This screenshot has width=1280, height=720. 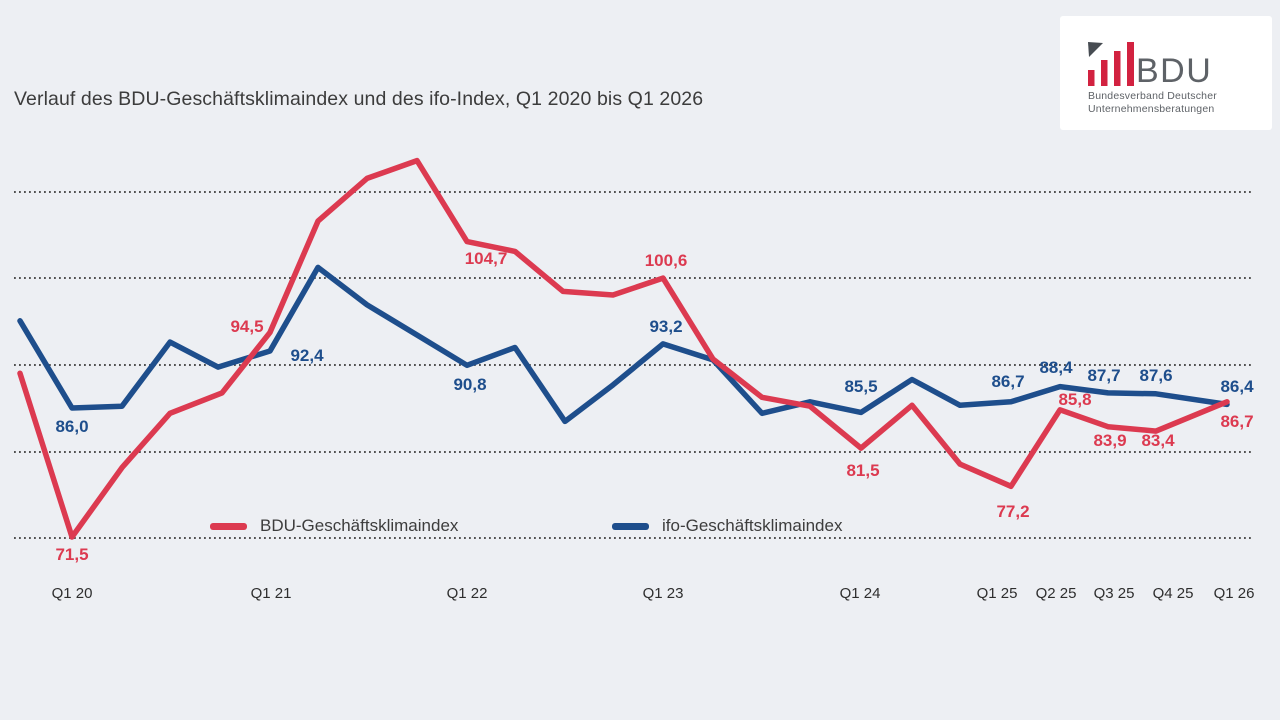 I want to click on data-point-label: 94,5, so click(x=247, y=326).